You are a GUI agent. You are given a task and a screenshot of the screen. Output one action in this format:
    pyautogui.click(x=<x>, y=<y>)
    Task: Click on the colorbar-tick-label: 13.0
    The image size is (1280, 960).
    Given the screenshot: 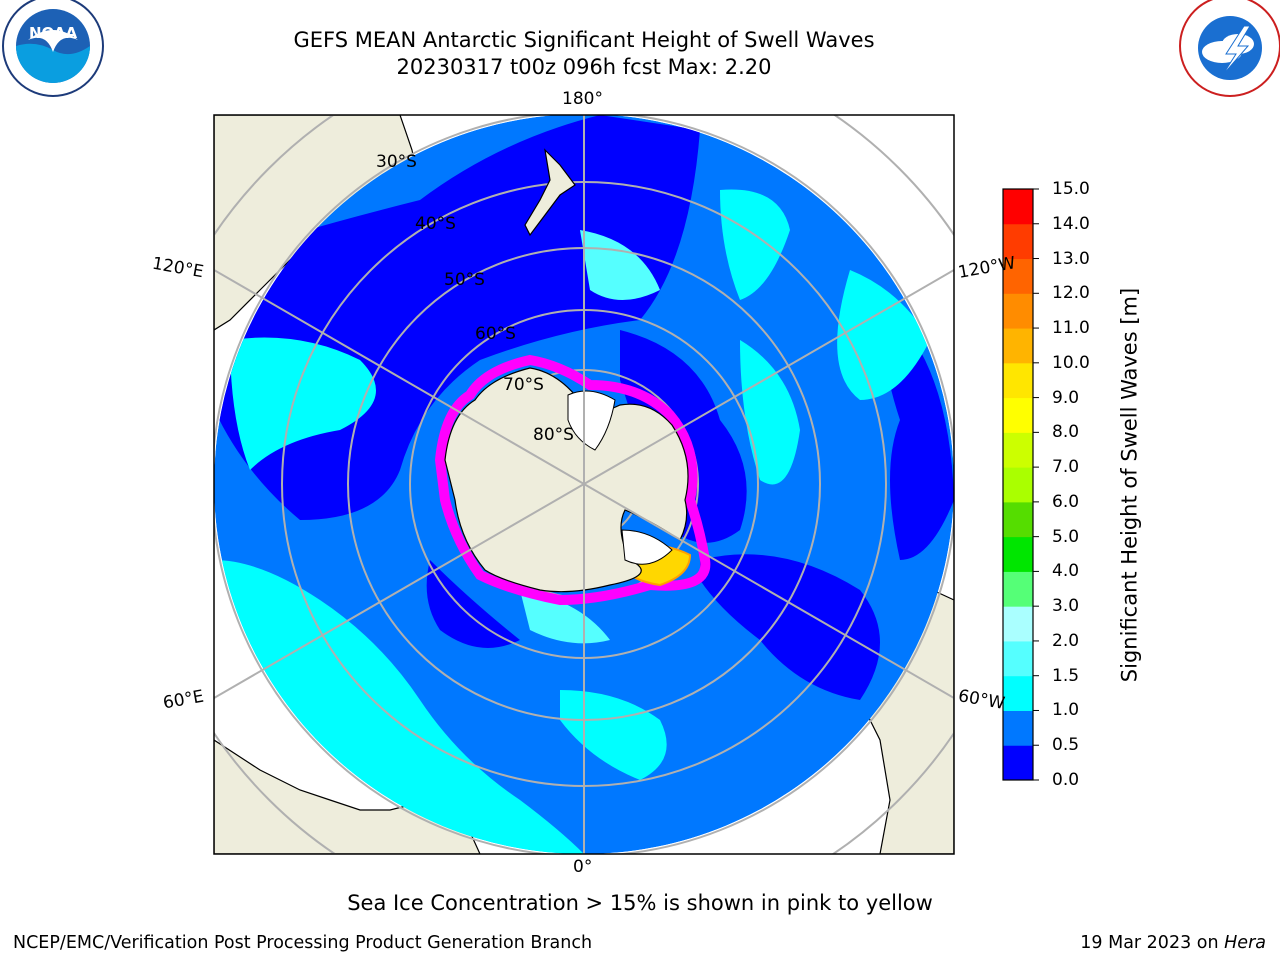 What is the action you would take?
    pyautogui.click(x=1071, y=258)
    